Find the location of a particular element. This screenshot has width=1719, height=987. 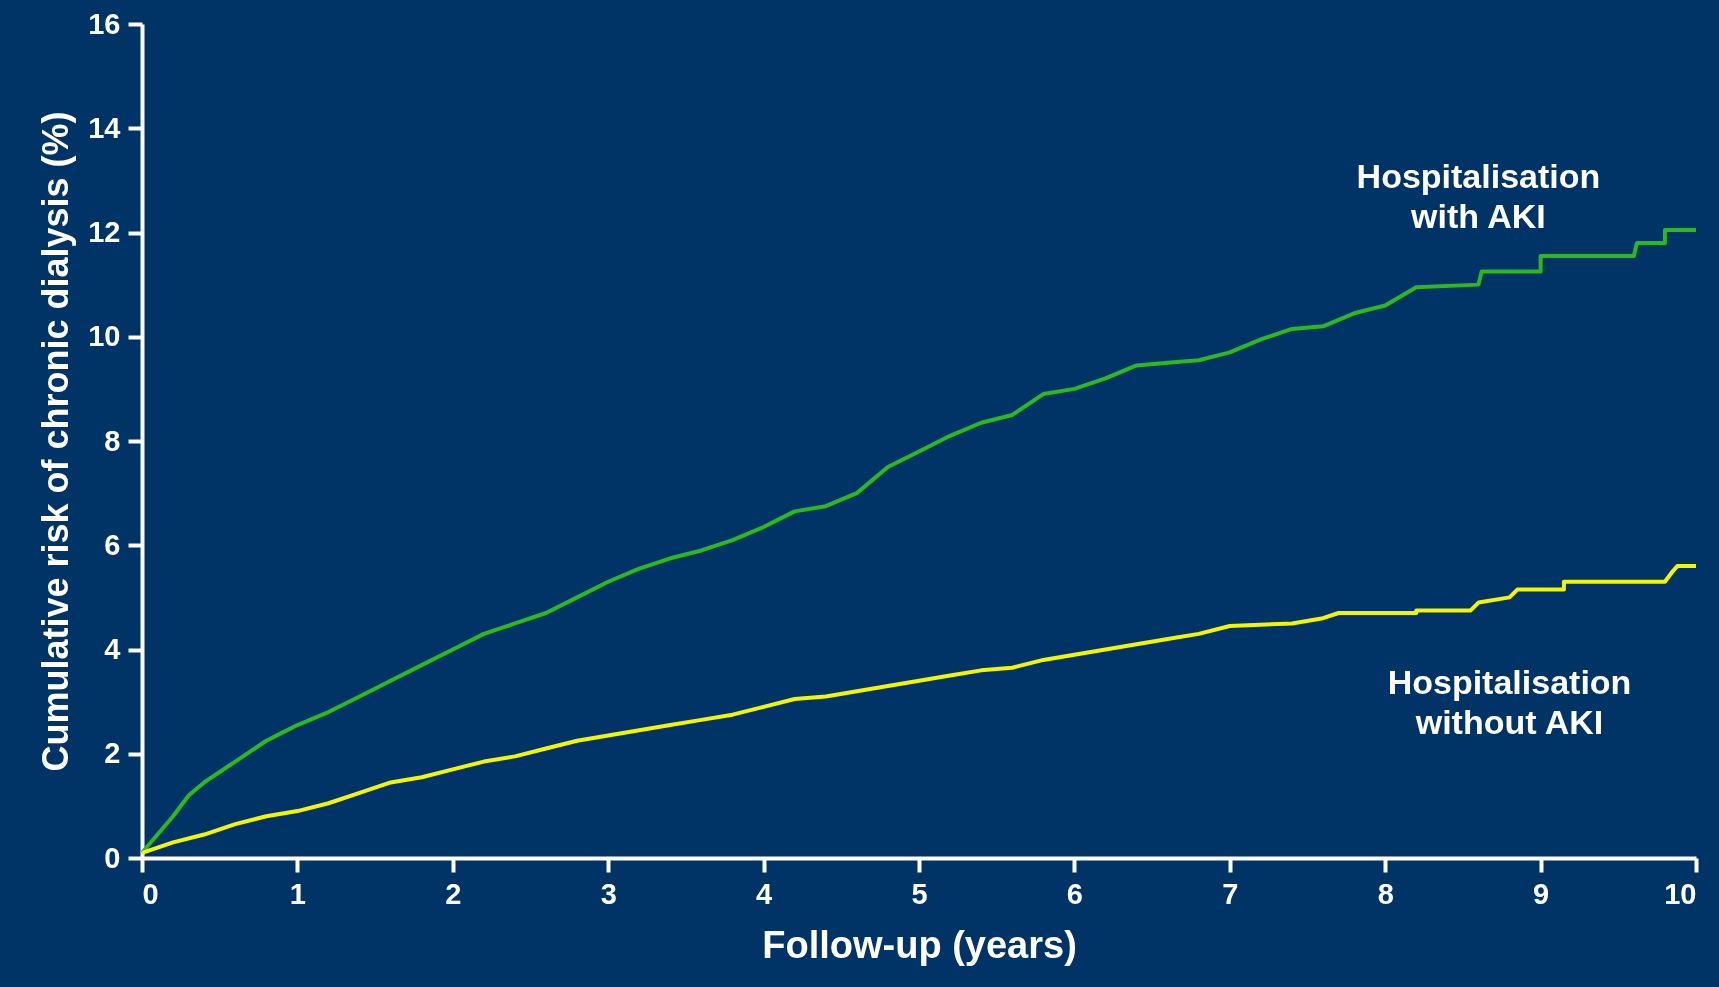

y-tick-label: 6 is located at coordinates (112, 544).